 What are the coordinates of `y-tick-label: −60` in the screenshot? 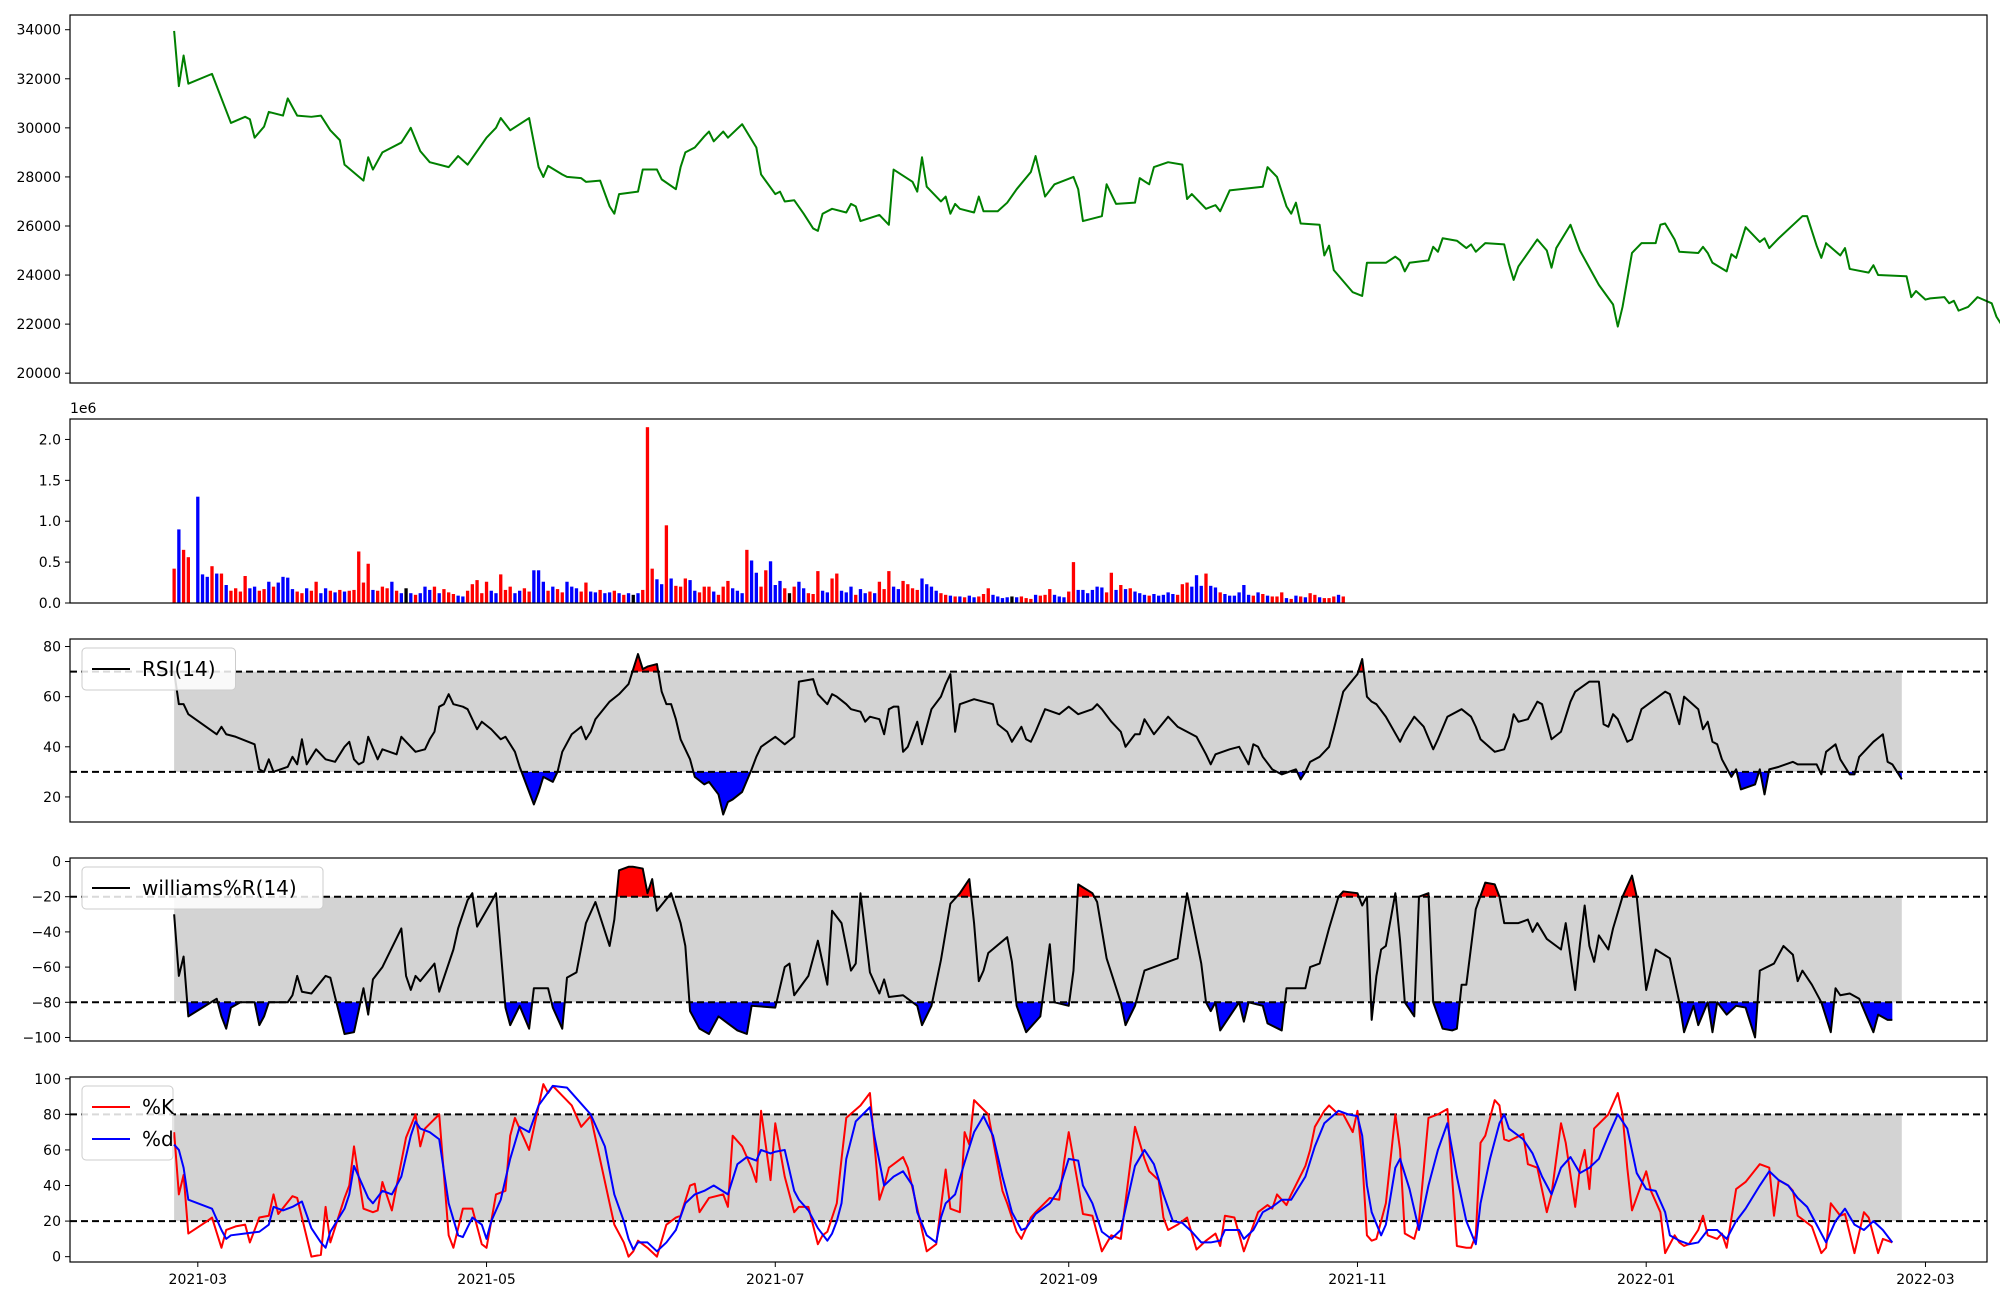 It's located at (46, 968).